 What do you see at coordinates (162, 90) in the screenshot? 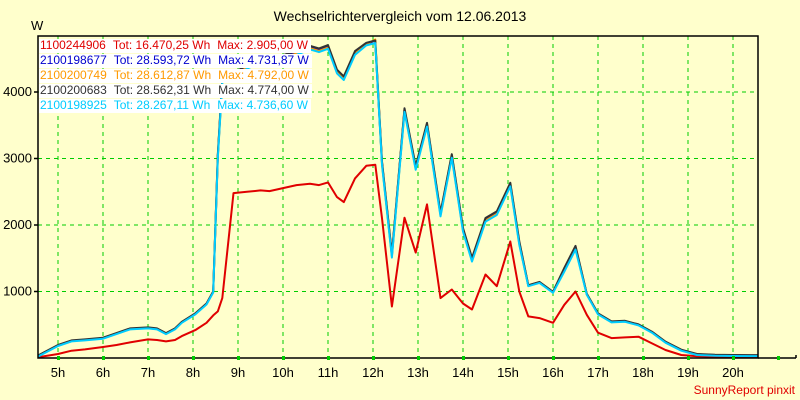
I see `legend-total: Tot: 28.562,31 Wh` at bounding box center [162, 90].